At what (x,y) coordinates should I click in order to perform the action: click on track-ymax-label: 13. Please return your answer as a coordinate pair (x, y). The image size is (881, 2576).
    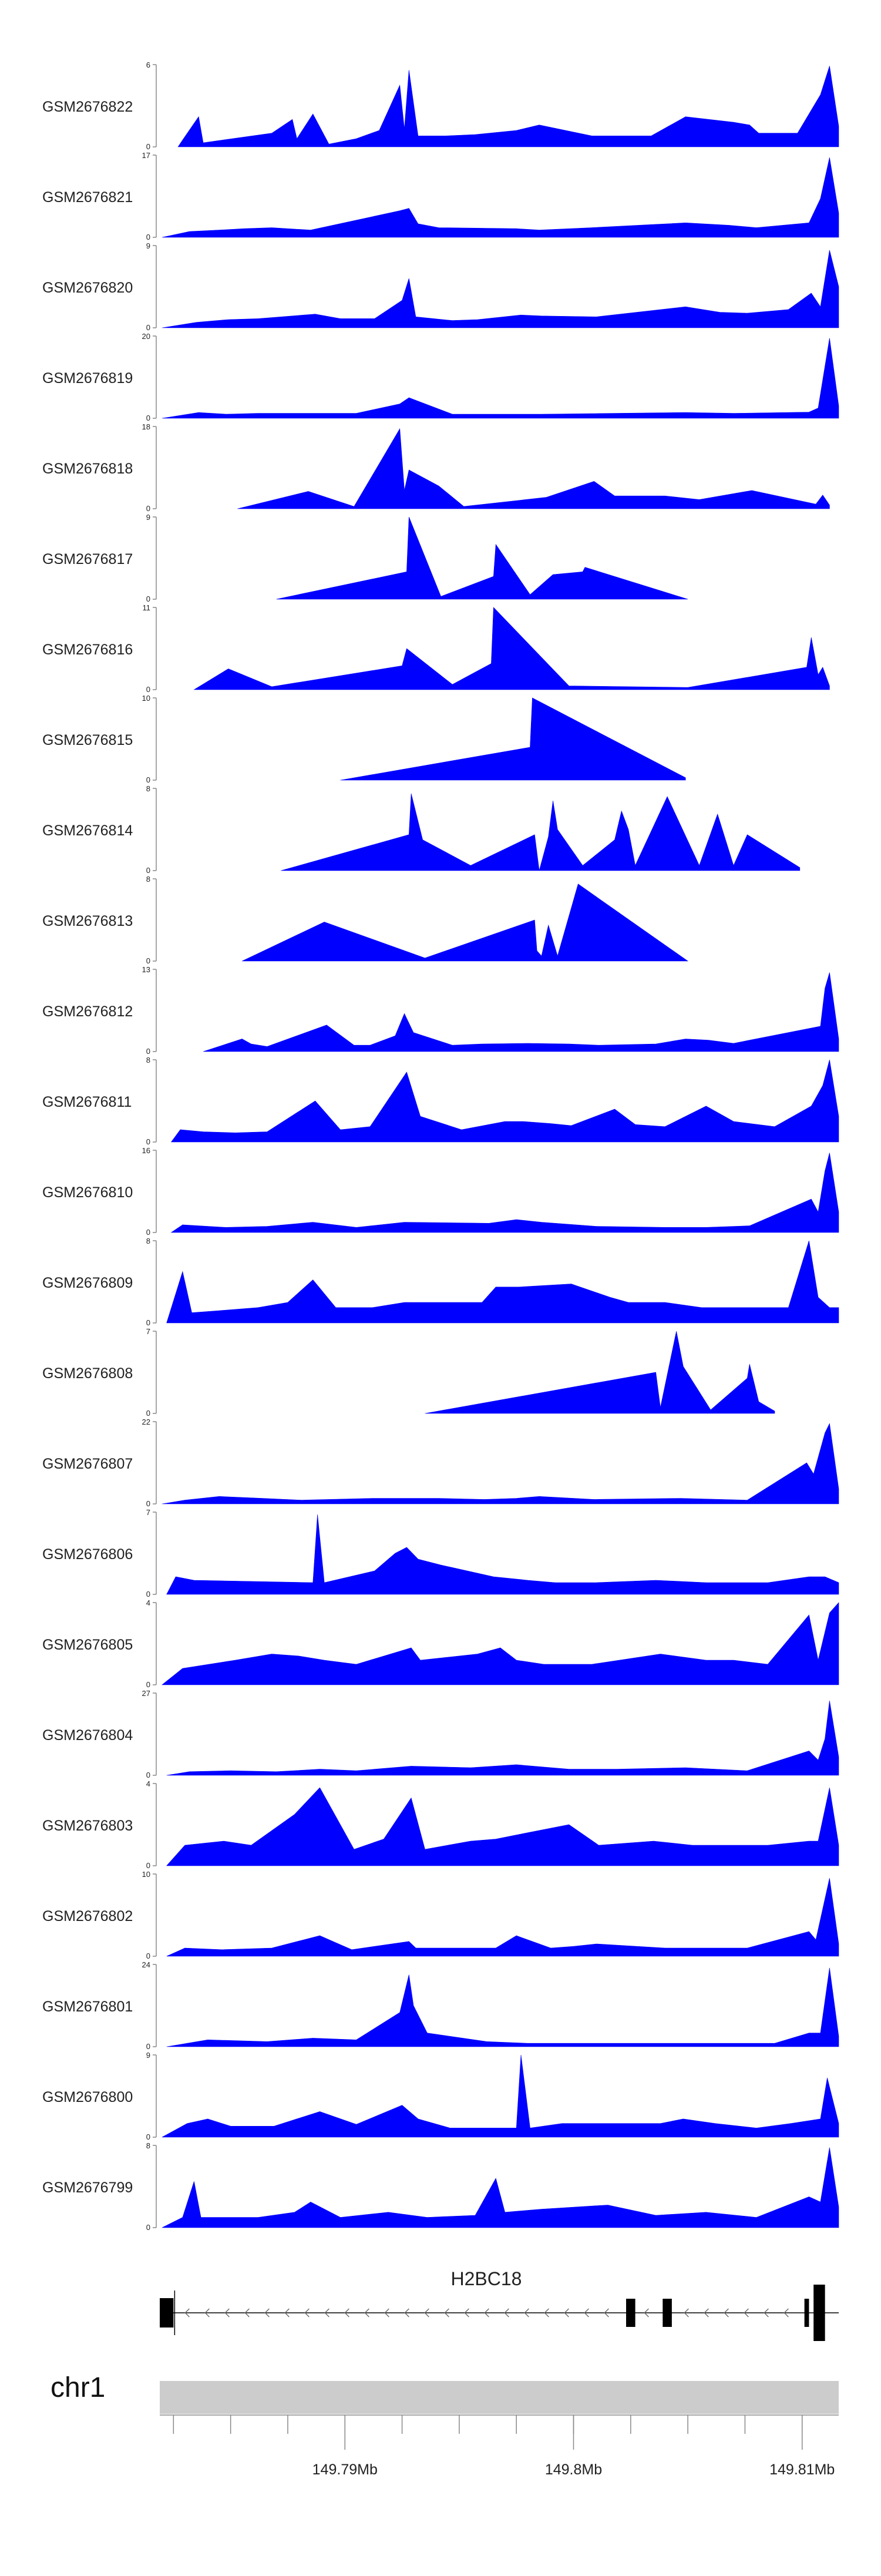
    Looking at the image, I should click on (146, 969).